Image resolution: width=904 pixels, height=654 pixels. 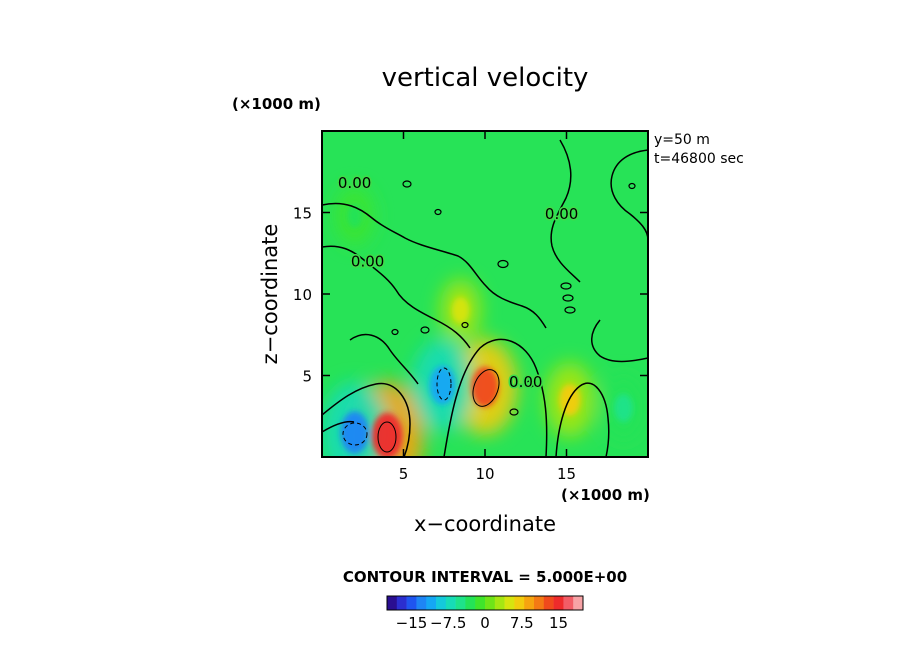 I want to click on colorbar: −15 −7.5 0 7.5 15, so click(x=485, y=613).